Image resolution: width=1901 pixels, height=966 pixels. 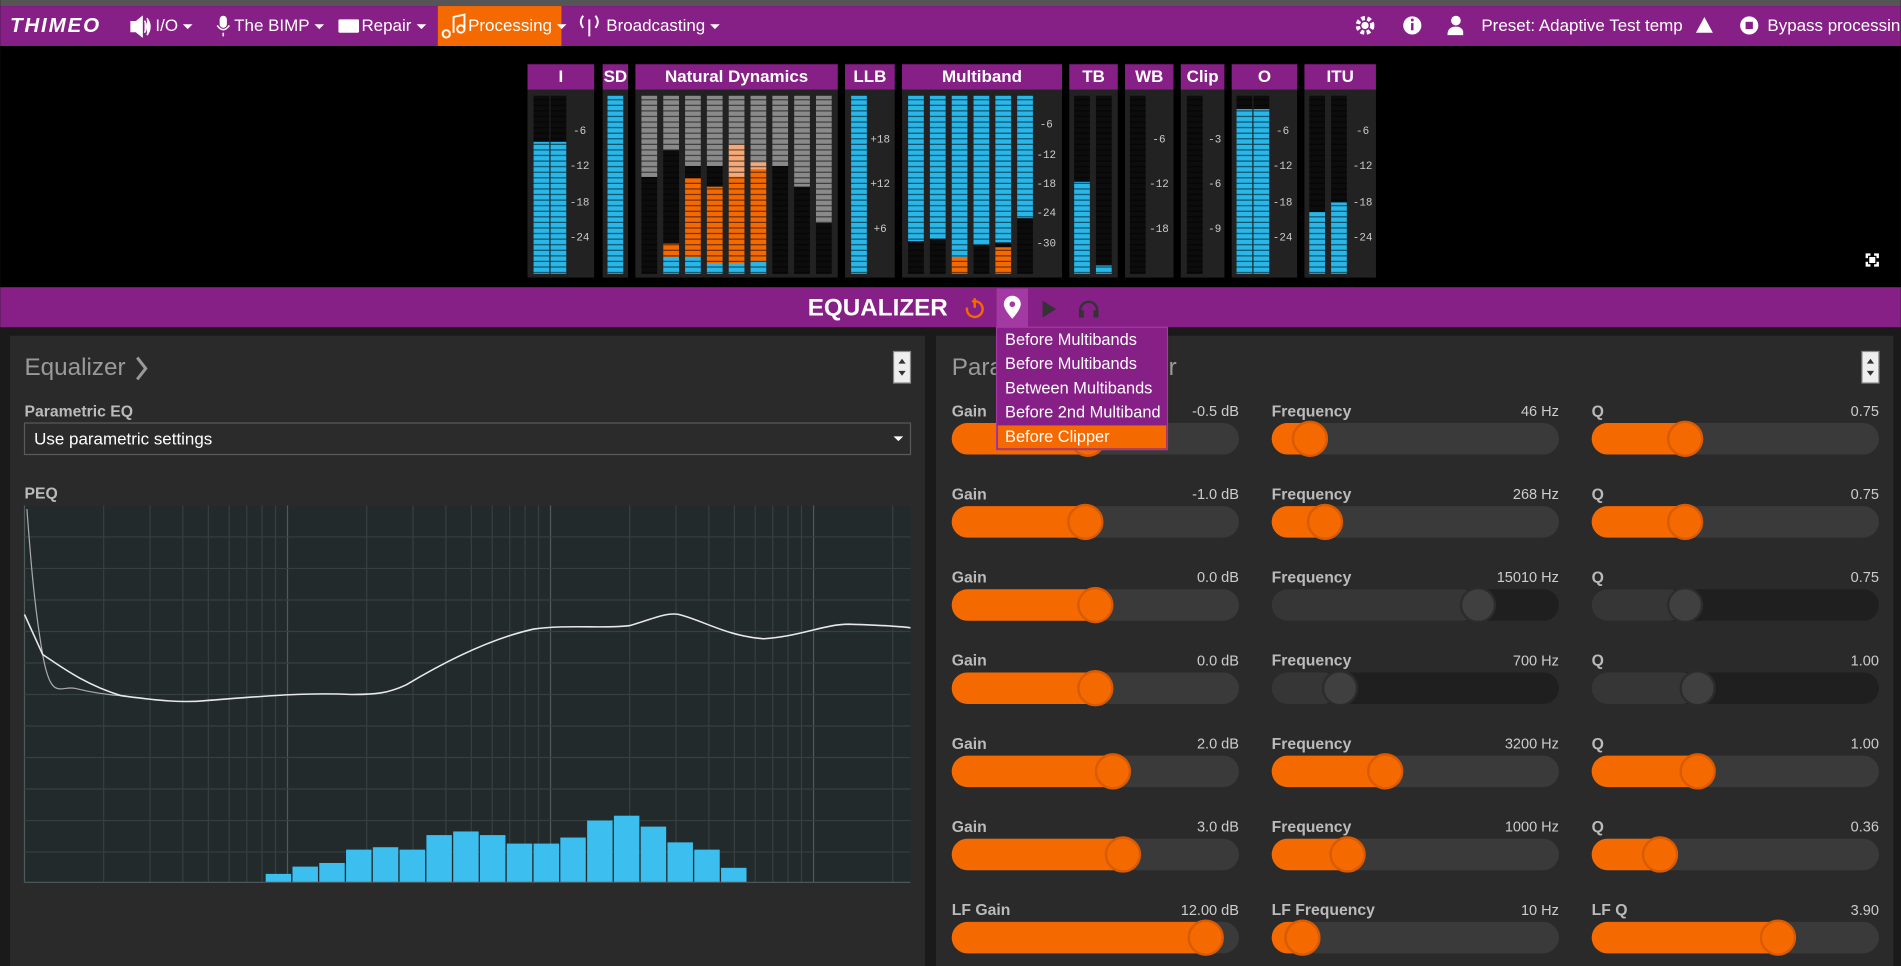 What do you see at coordinates (1264, 76) in the screenshot?
I see `meter-label: O` at bounding box center [1264, 76].